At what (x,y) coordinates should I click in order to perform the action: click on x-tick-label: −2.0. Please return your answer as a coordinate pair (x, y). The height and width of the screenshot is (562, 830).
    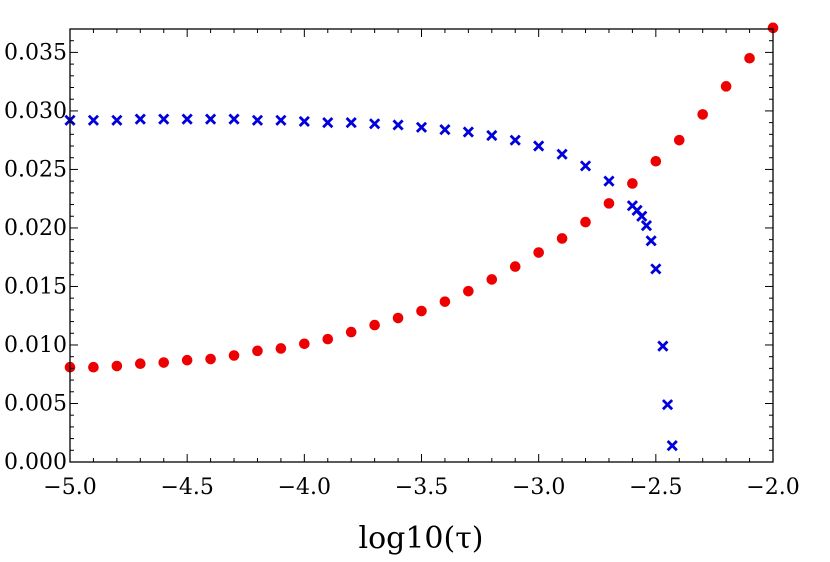
    Looking at the image, I should click on (772, 487).